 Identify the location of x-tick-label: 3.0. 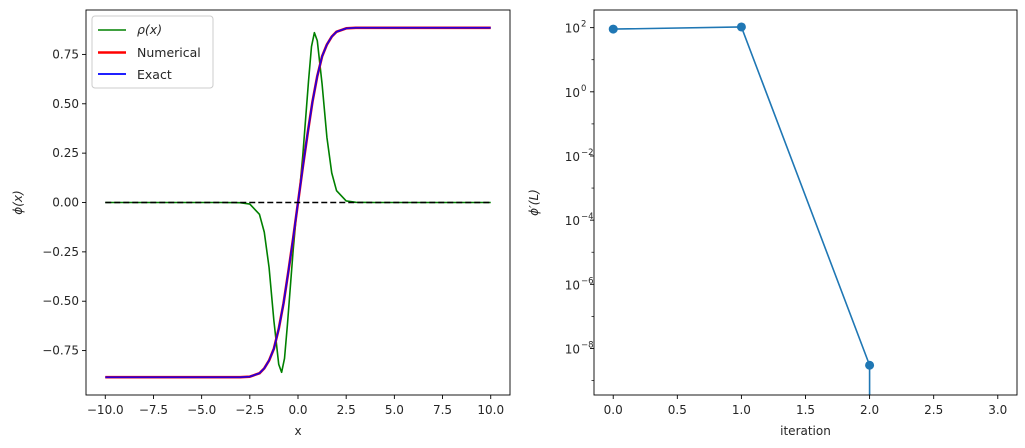
(997, 410).